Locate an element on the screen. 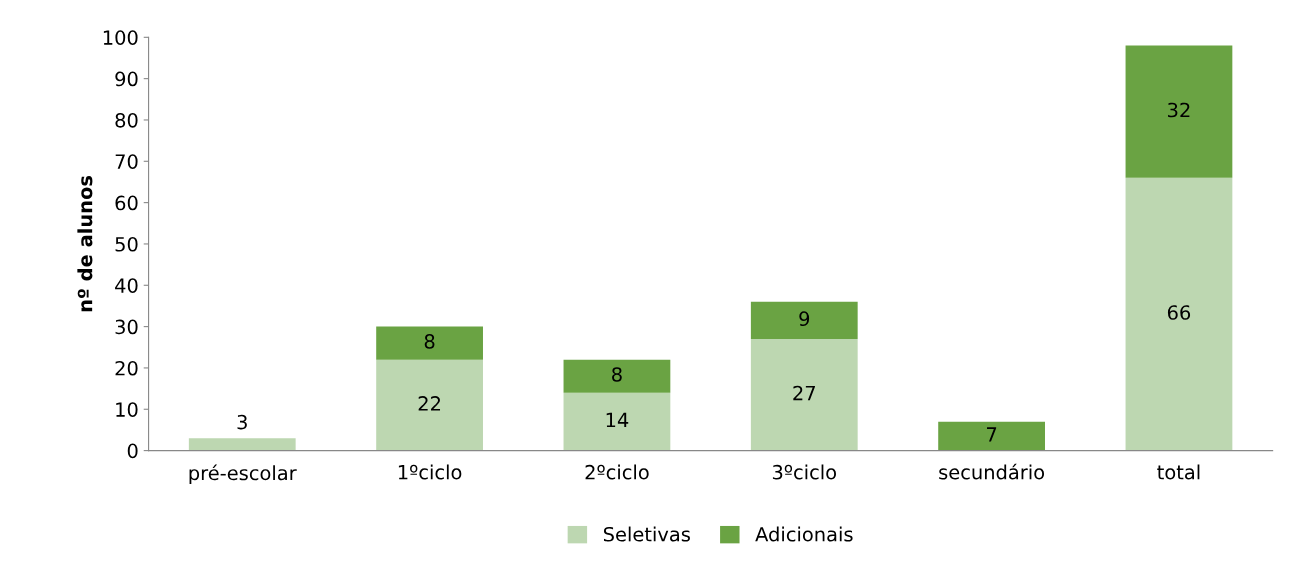  data-label: 66 is located at coordinates (1179, 312).